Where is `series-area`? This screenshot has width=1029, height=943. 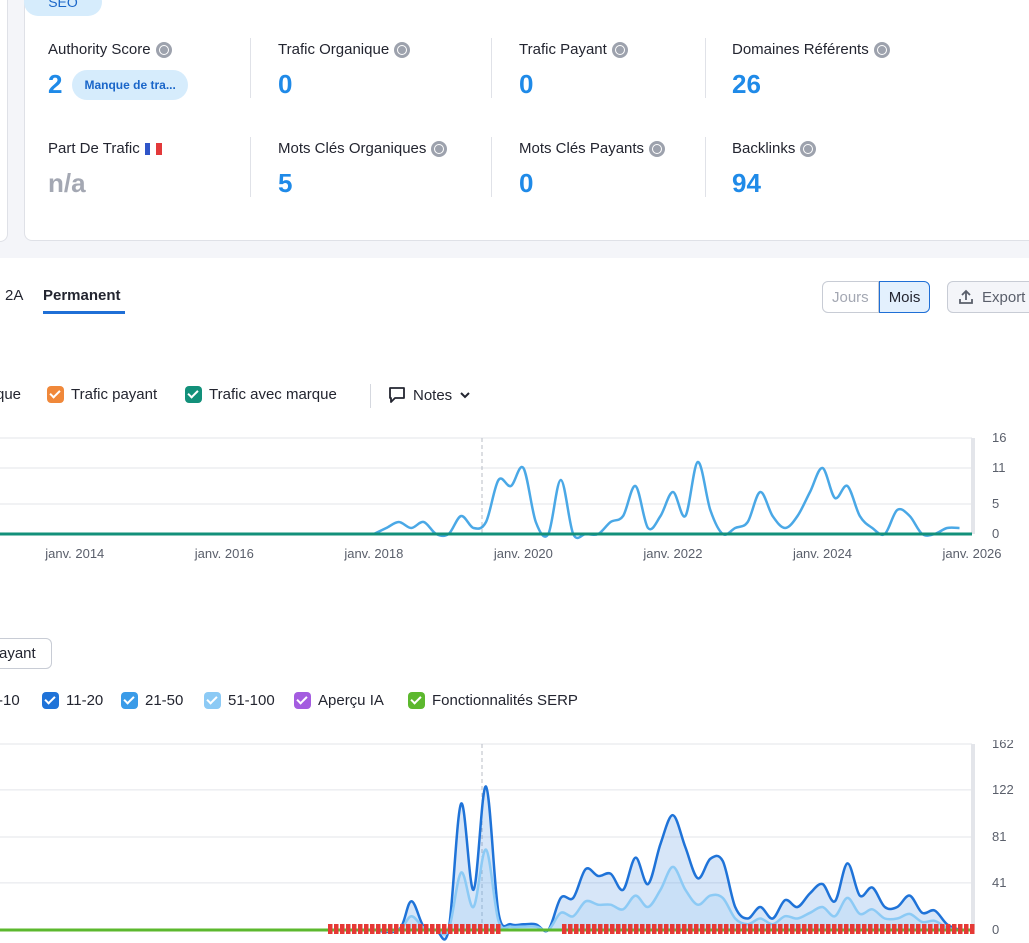 series-area is located at coordinates (666, 892).